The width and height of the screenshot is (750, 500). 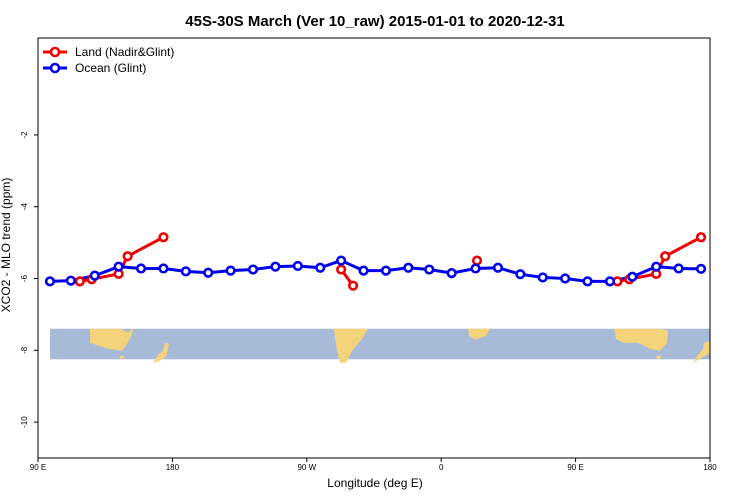 What do you see at coordinates (658, 357) in the screenshot?
I see `map-tasmania-repeat` at bounding box center [658, 357].